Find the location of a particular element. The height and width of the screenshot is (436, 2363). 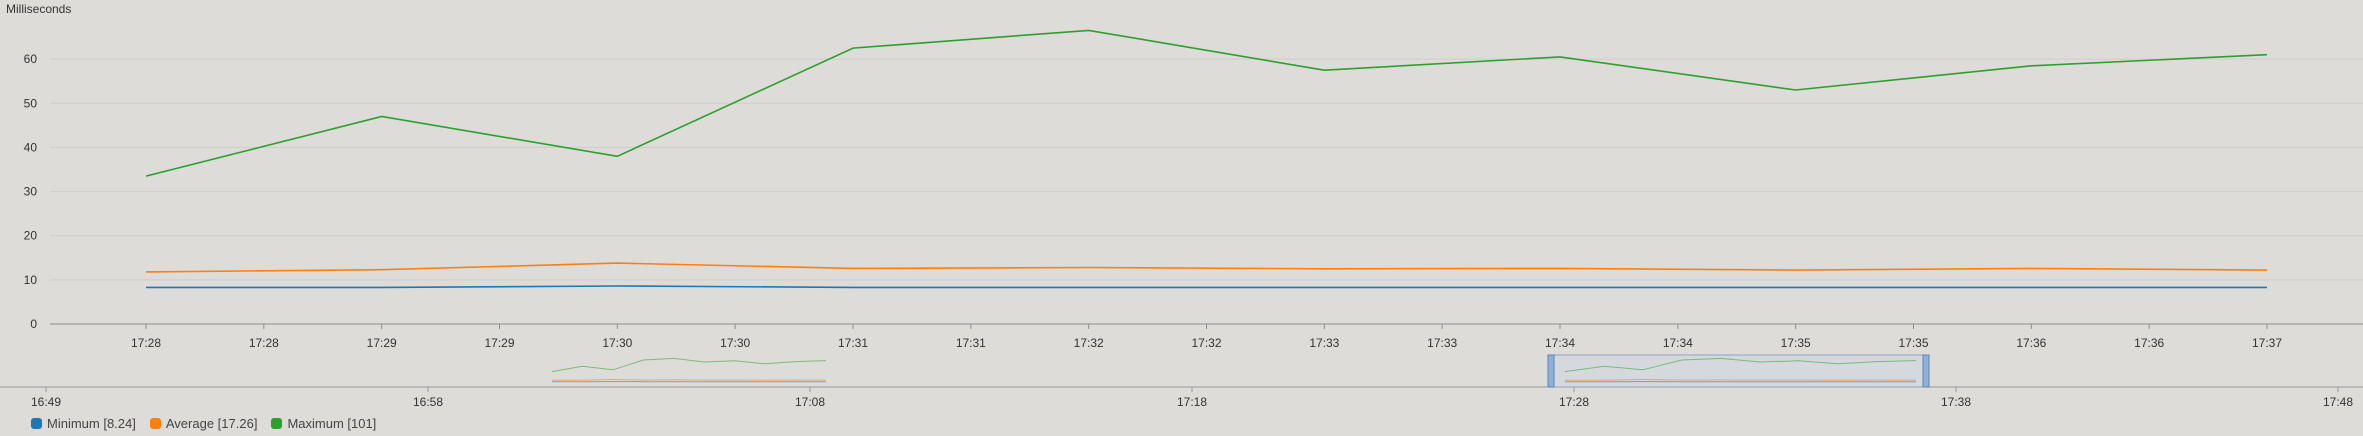

navigator-mini-series-right is located at coordinates (1740, 370).